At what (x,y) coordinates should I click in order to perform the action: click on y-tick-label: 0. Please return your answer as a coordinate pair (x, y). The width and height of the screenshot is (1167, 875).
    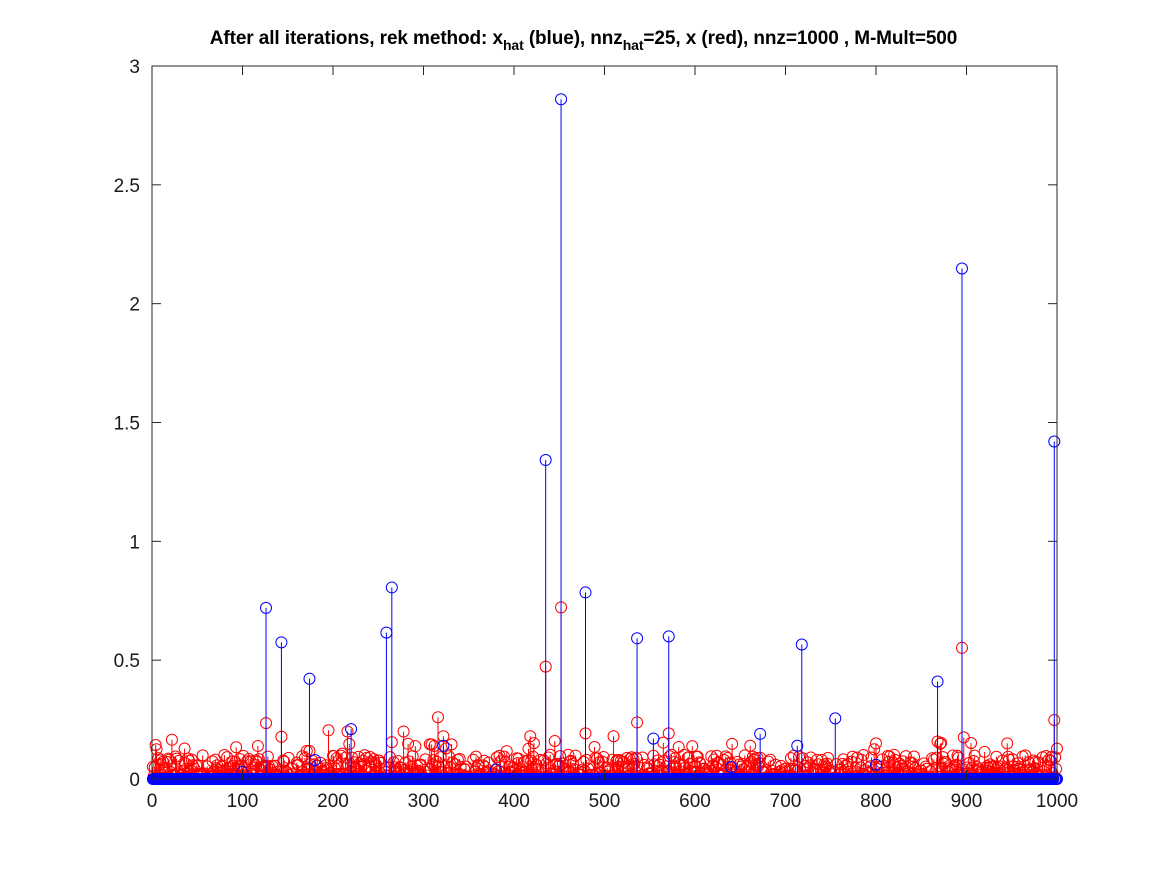
    Looking at the image, I should click on (134, 780).